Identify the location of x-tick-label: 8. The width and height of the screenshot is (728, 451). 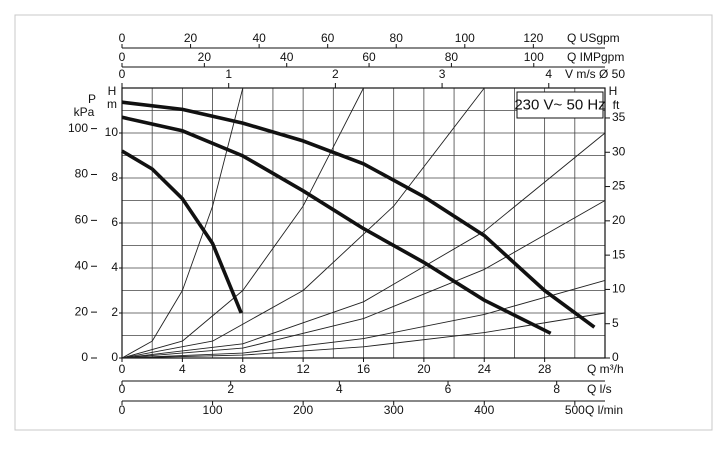
(242, 369).